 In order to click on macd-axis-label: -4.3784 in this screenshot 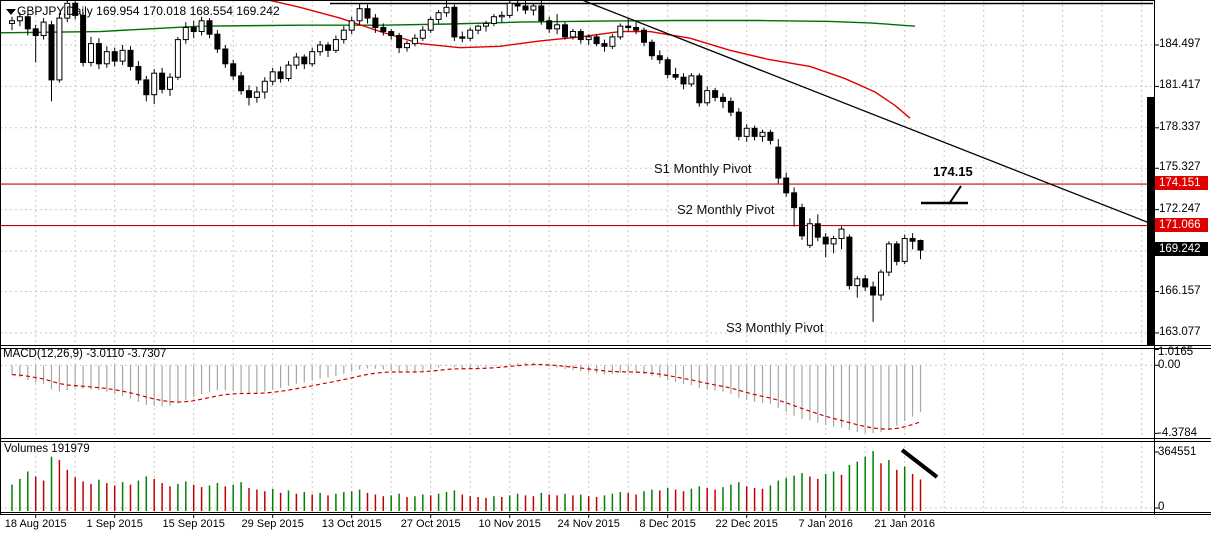, I will do `click(1178, 432)`.